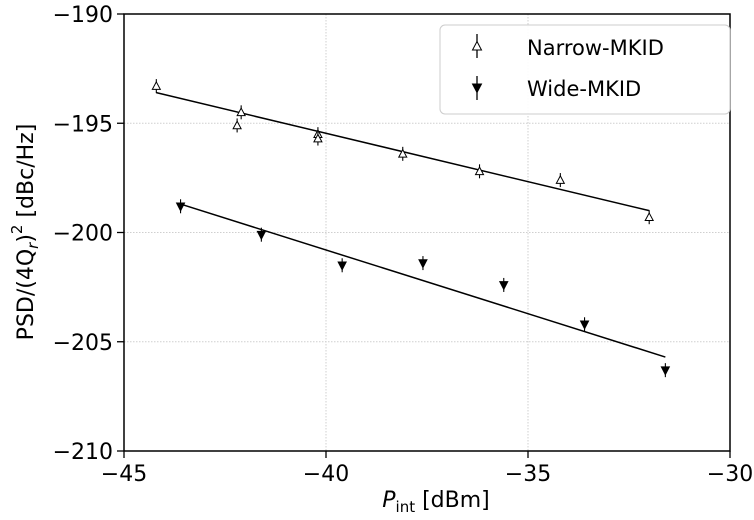 The width and height of the screenshot is (754, 520). What do you see at coordinates (406, 507) in the screenshot?
I see `x-axis-label-sub: int` at bounding box center [406, 507].